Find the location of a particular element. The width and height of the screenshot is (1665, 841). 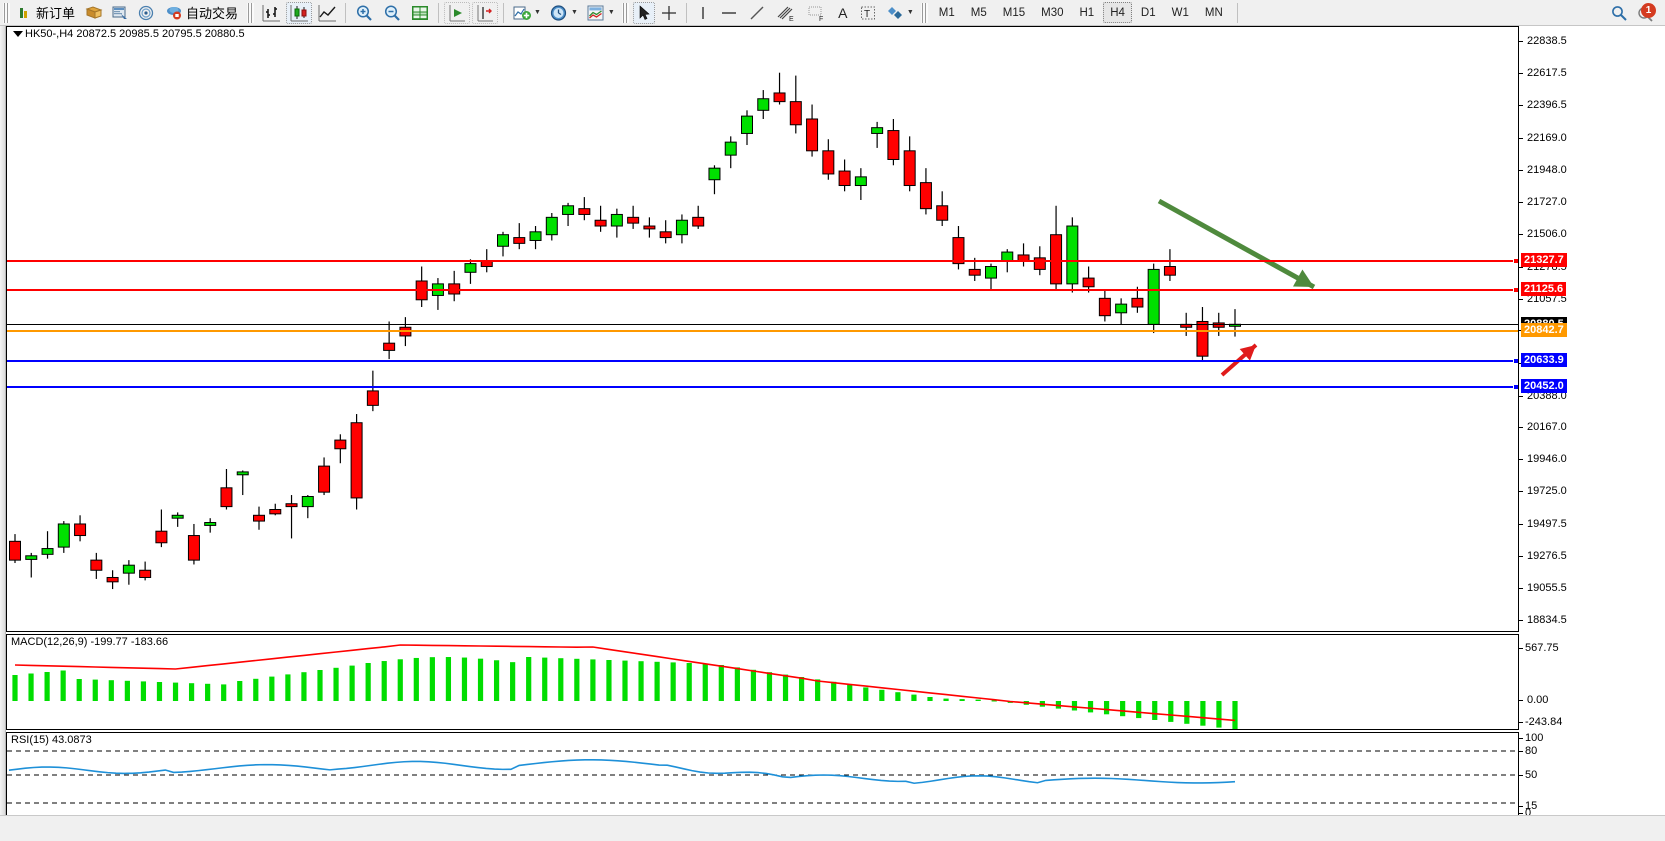

price-tick: 21506.0 is located at coordinates (1543, 234).